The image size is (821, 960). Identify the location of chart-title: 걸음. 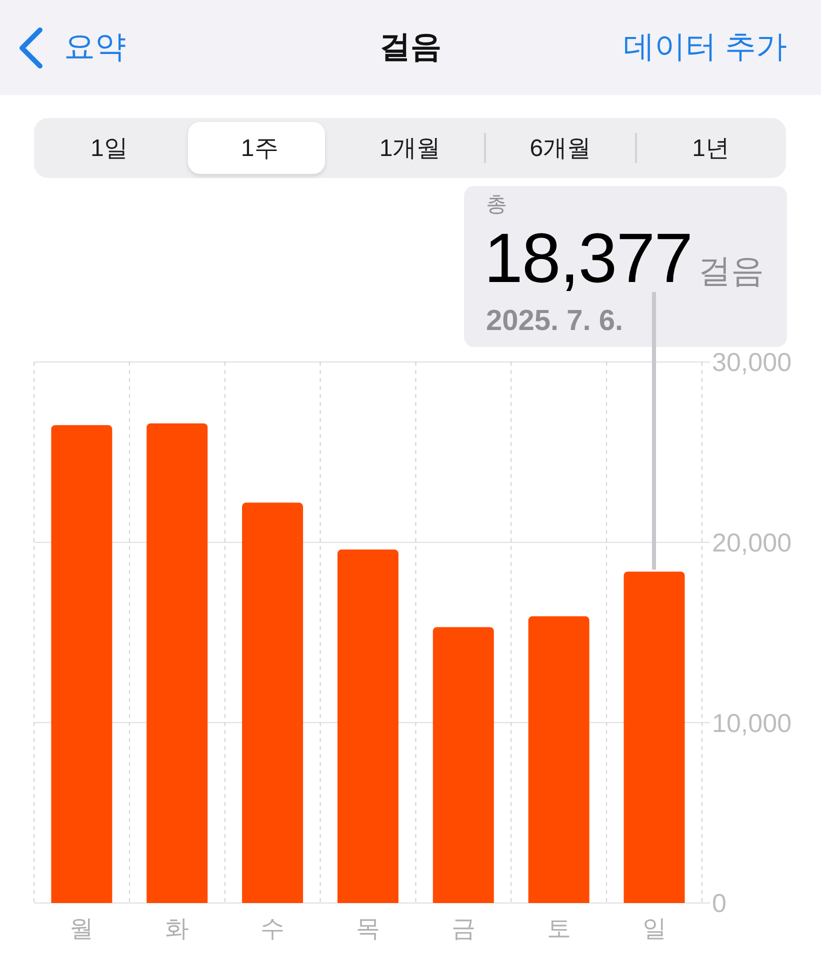
(411, 46).